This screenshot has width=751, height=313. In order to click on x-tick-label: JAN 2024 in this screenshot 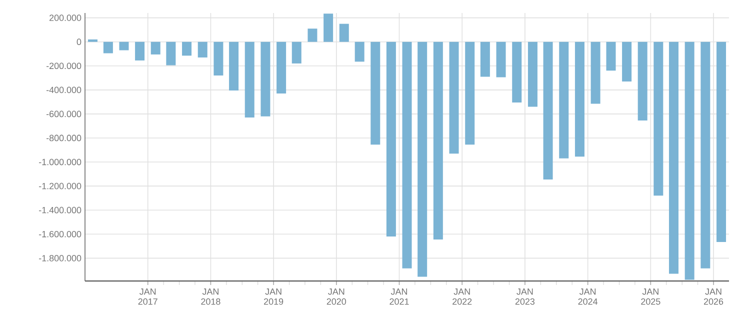, I will do `click(588, 296)`.